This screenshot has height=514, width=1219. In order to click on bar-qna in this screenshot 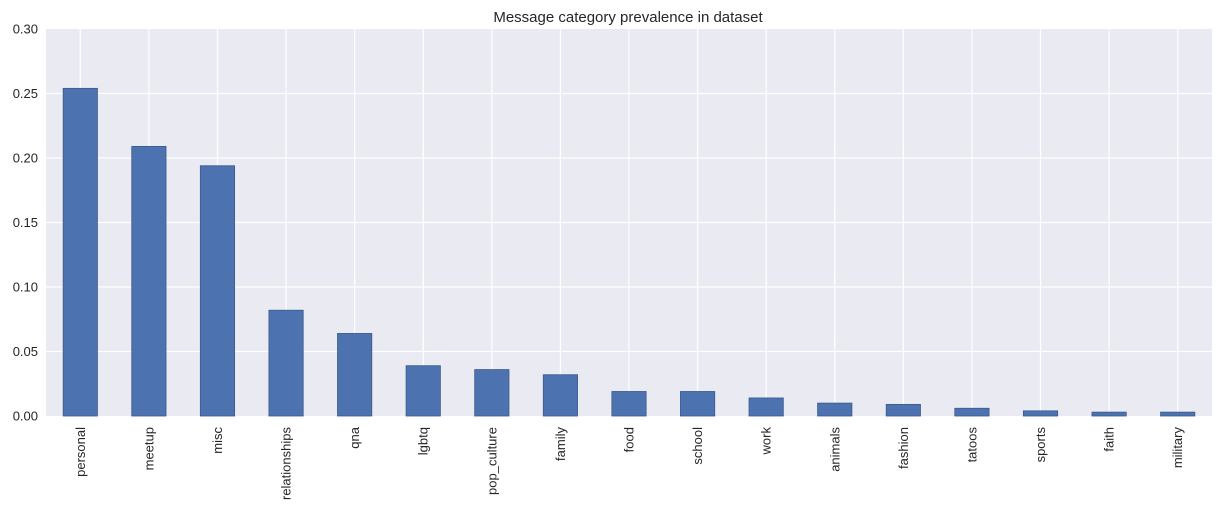, I will do `click(355, 375)`.